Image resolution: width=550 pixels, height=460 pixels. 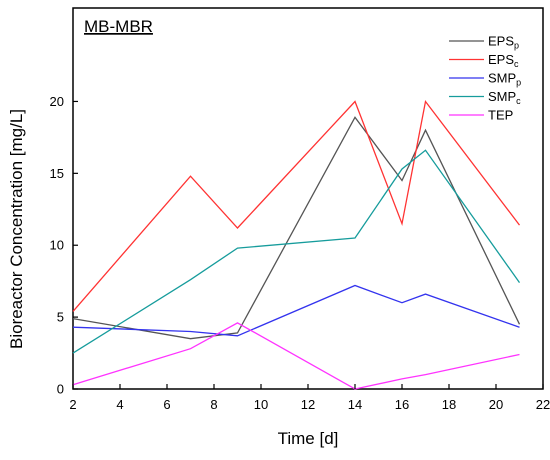 What do you see at coordinates (166, 404) in the screenshot?
I see `x-tick-label: 6` at bounding box center [166, 404].